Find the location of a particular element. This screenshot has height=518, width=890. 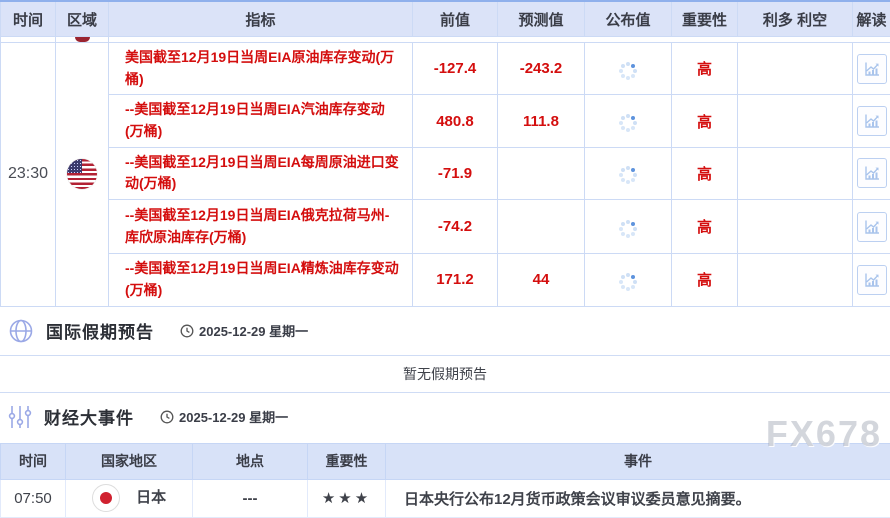

us-flag-icon is located at coordinates (82, 174).